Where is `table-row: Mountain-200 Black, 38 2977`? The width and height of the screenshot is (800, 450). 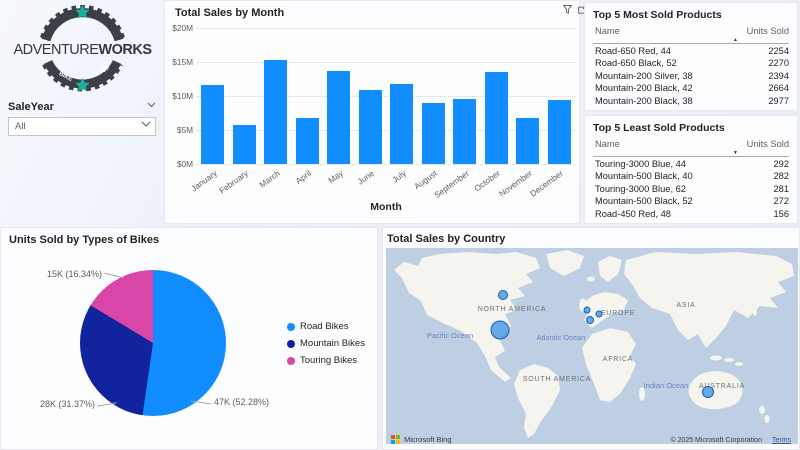
table-row: Mountain-200 Black, 38 2977 is located at coordinates (691, 101).